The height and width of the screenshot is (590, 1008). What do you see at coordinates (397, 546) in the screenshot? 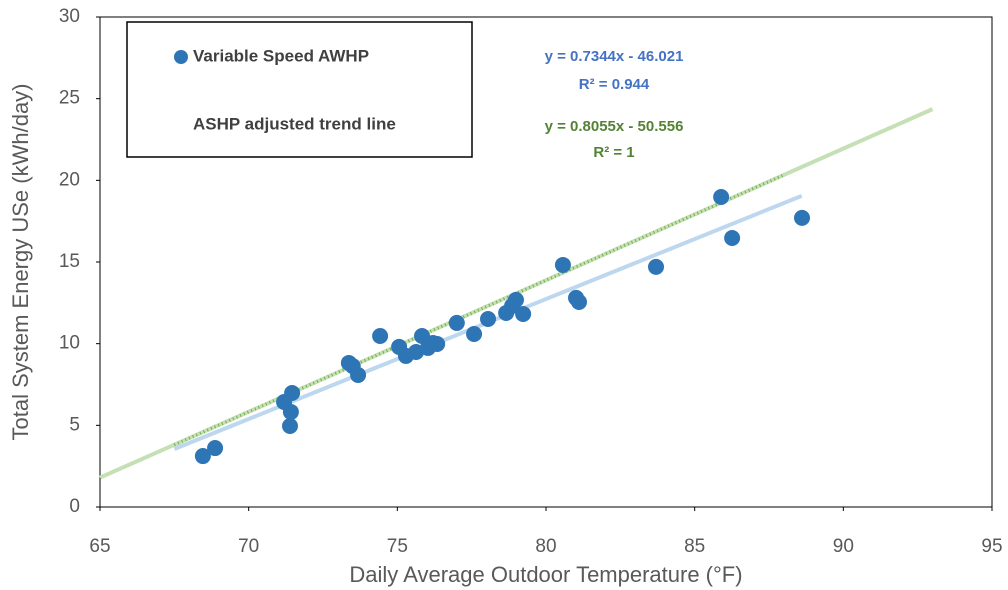
I see `x-tick-label: 75` at bounding box center [397, 546].